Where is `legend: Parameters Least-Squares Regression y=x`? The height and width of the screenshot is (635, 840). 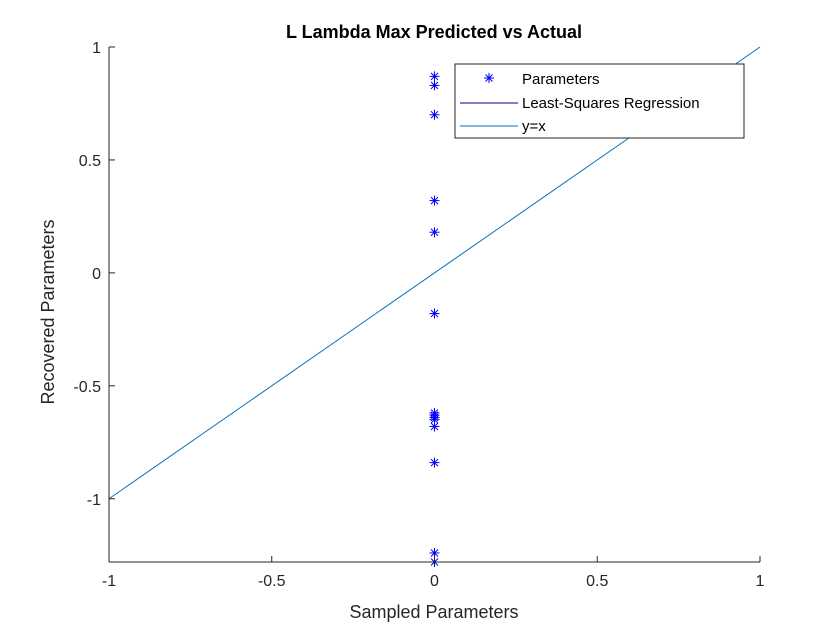 legend: Parameters Least-Squares Regression y=x is located at coordinates (599, 101).